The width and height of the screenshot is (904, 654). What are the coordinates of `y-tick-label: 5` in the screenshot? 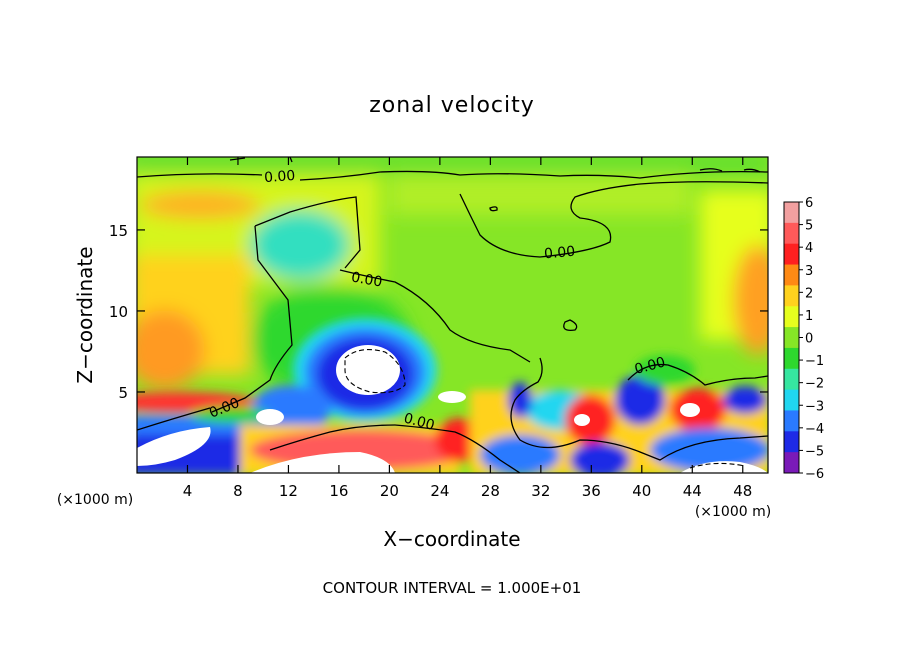 It's located at (123, 393).